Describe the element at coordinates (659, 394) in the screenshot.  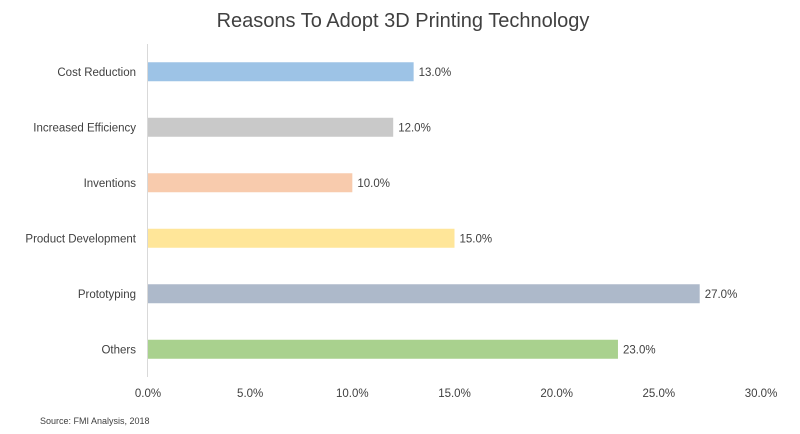
I see `x-tick-label: 25.0%` at that location.